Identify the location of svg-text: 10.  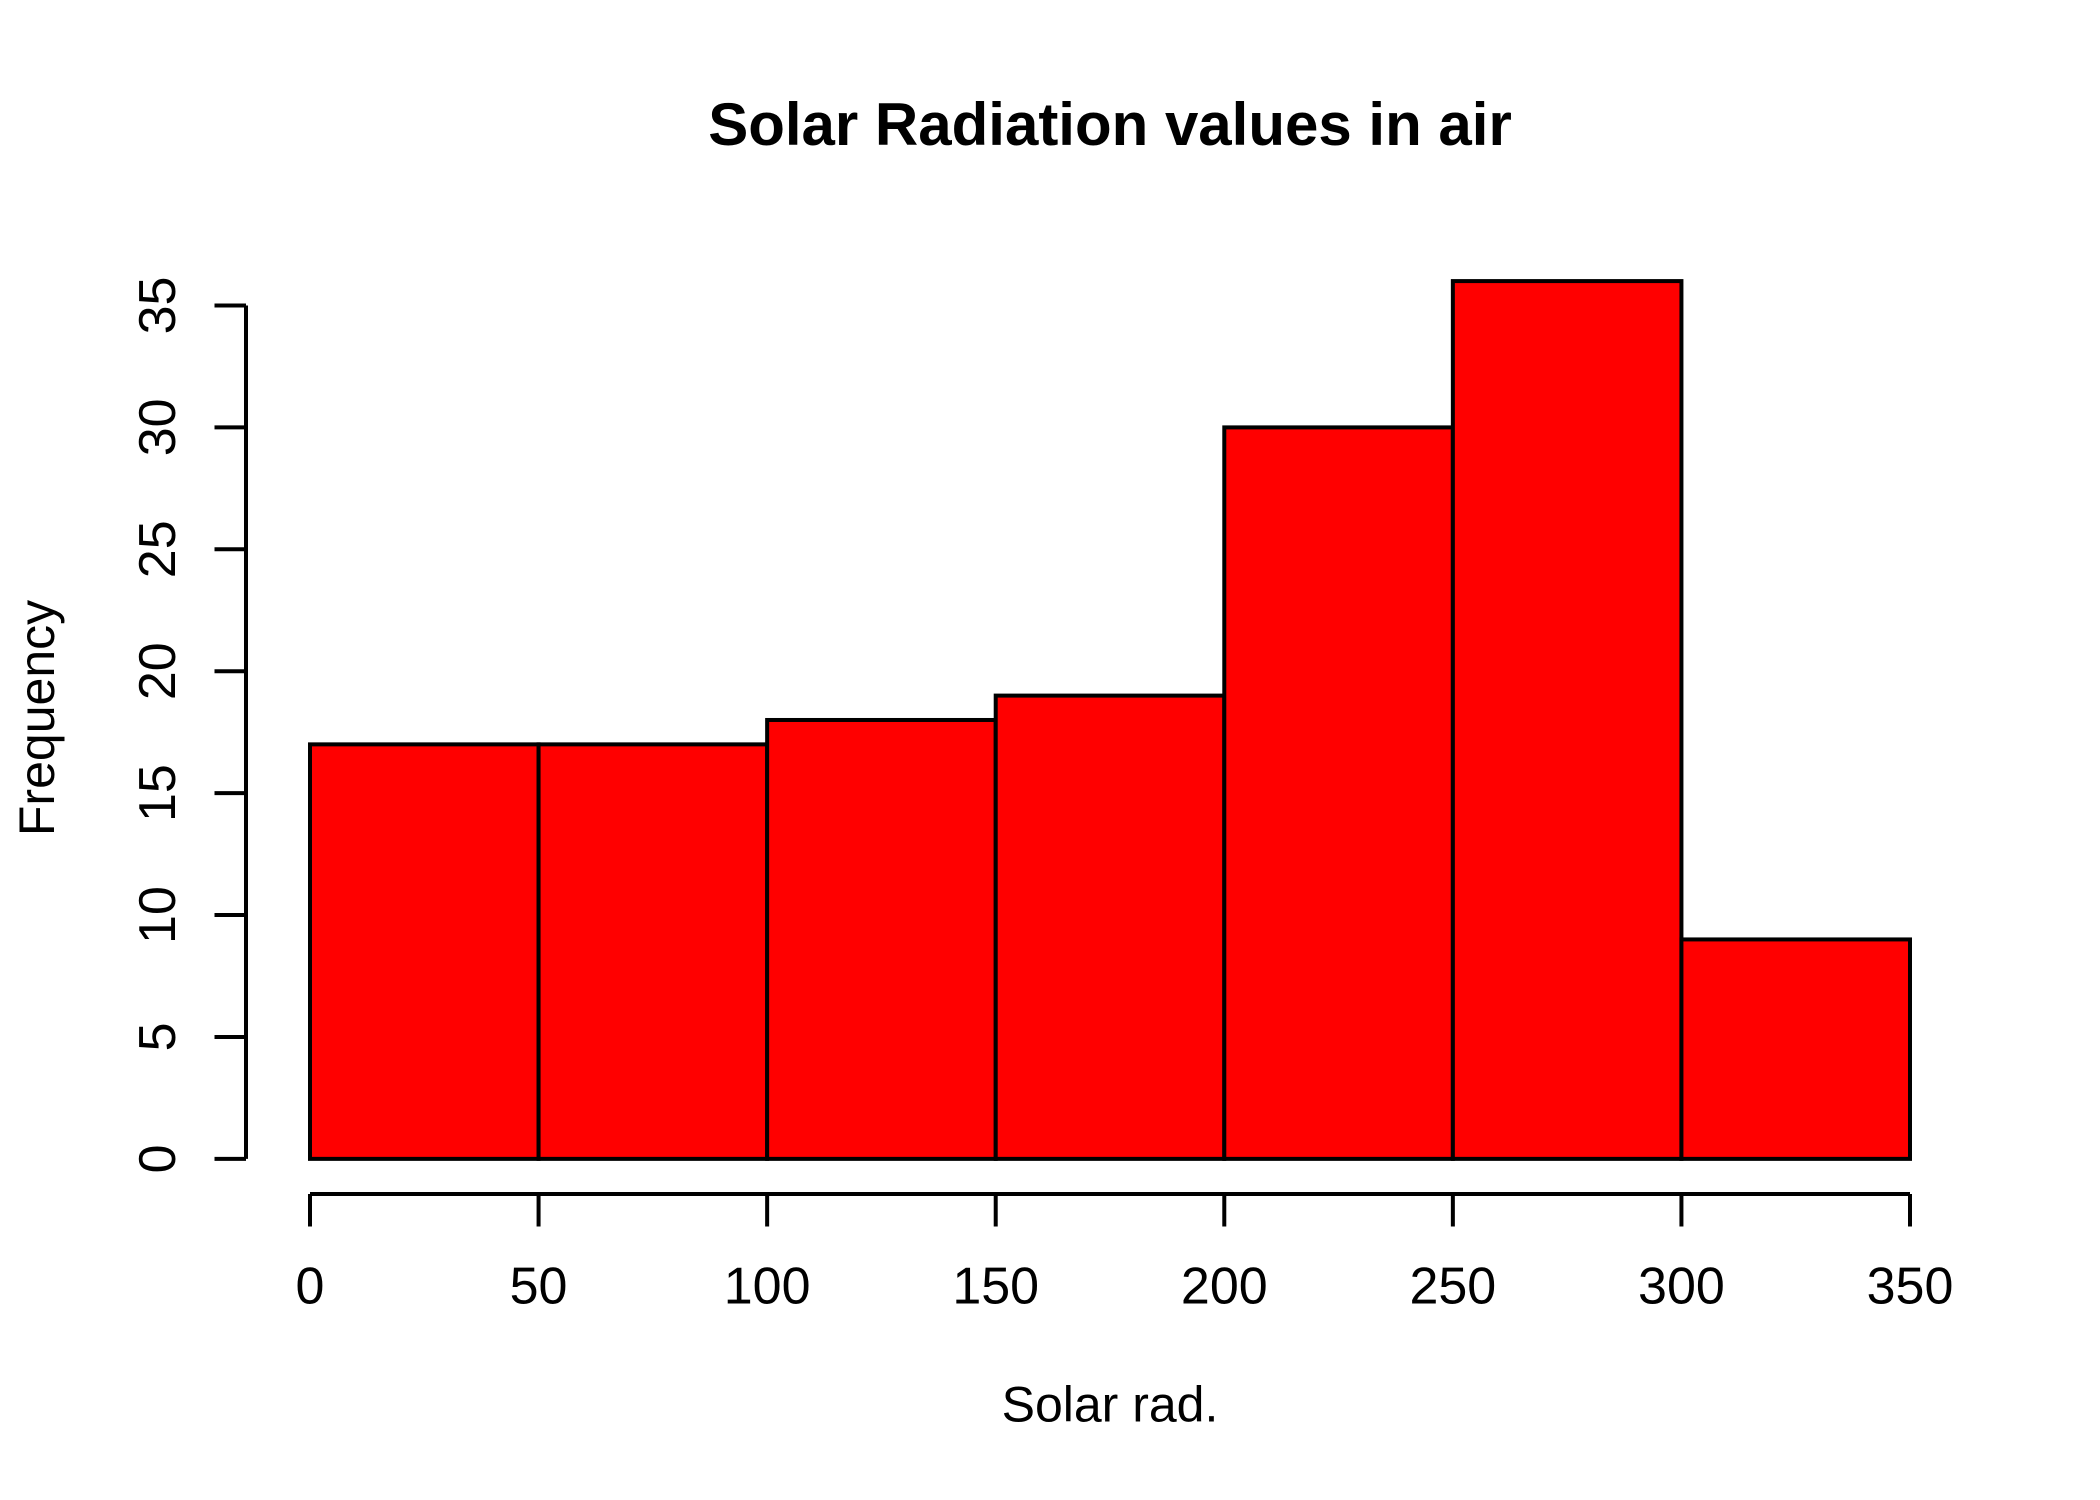
(158, 915).